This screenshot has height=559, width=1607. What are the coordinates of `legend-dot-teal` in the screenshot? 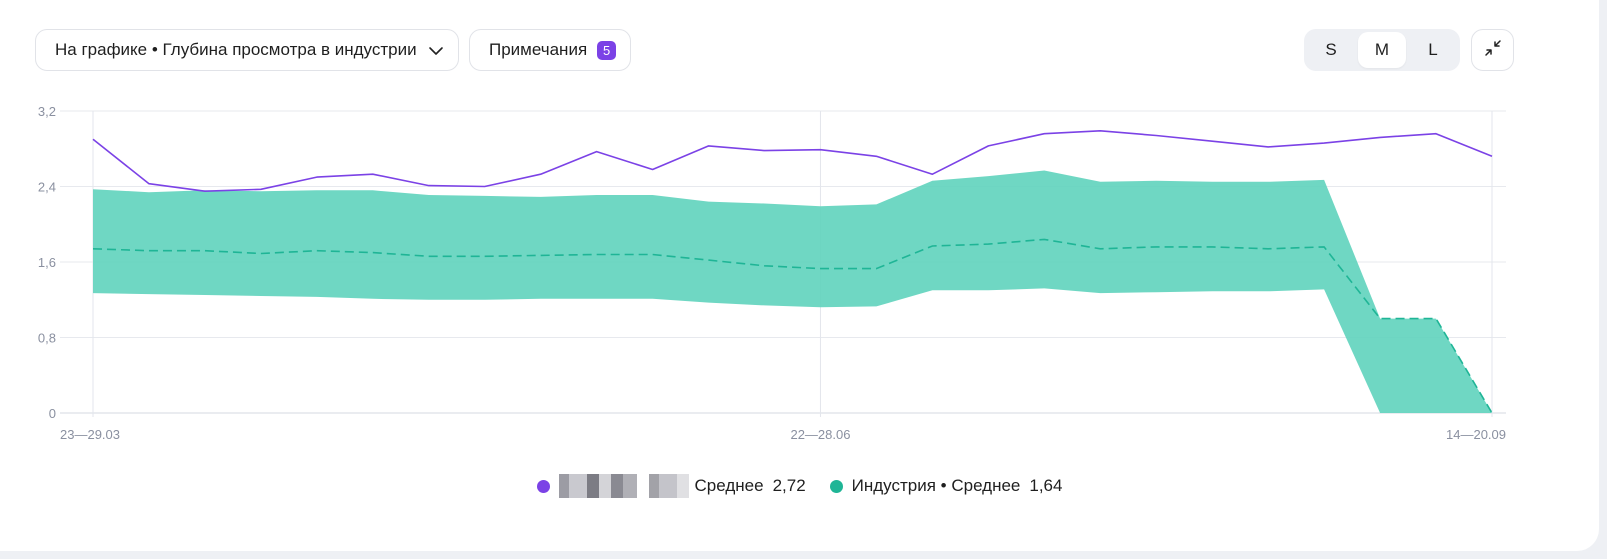 It's located at (836, 486).